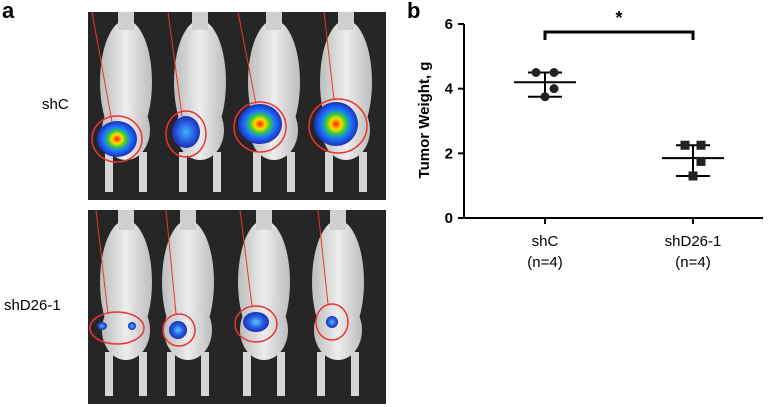 The image size is (769, 407). What do you see at coordinates (449, 218) in the screenshot?
I see `y-tick-label-0: 0` at bounding box center [449, 218].